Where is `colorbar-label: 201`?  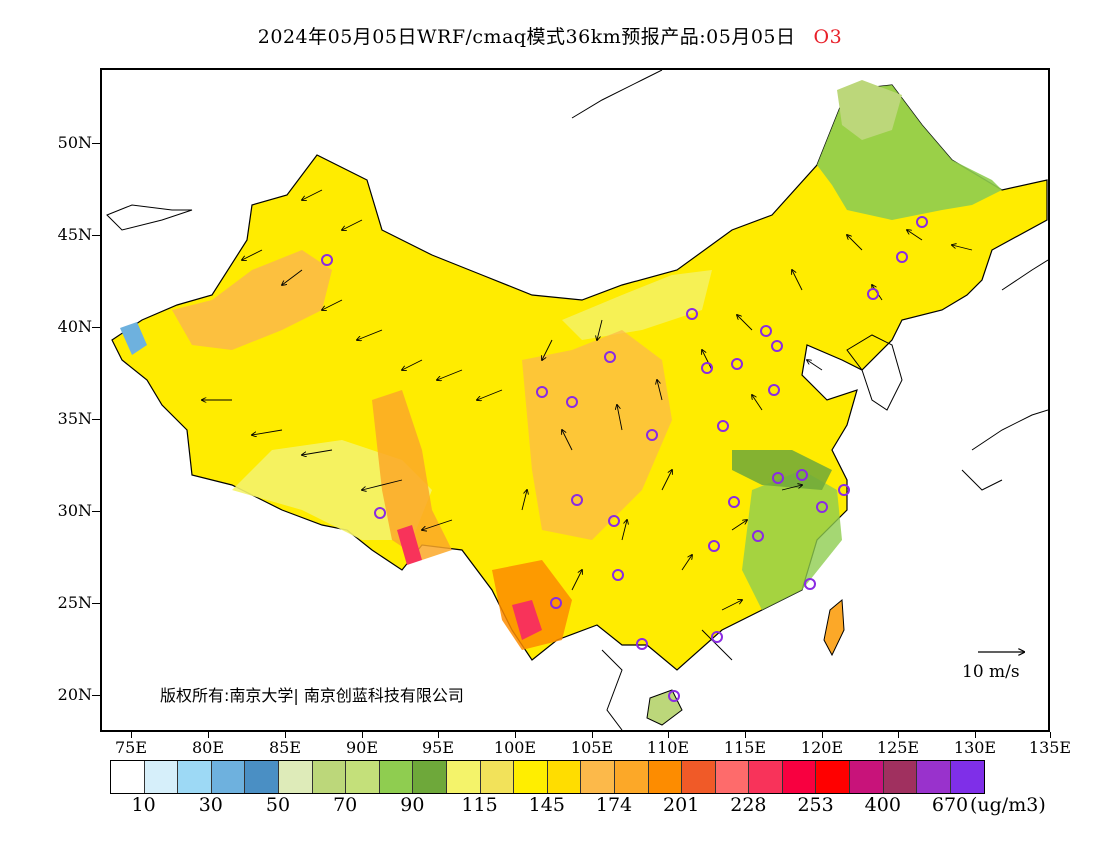
colorbar-label: 201 is located at coordinates (681, 805).